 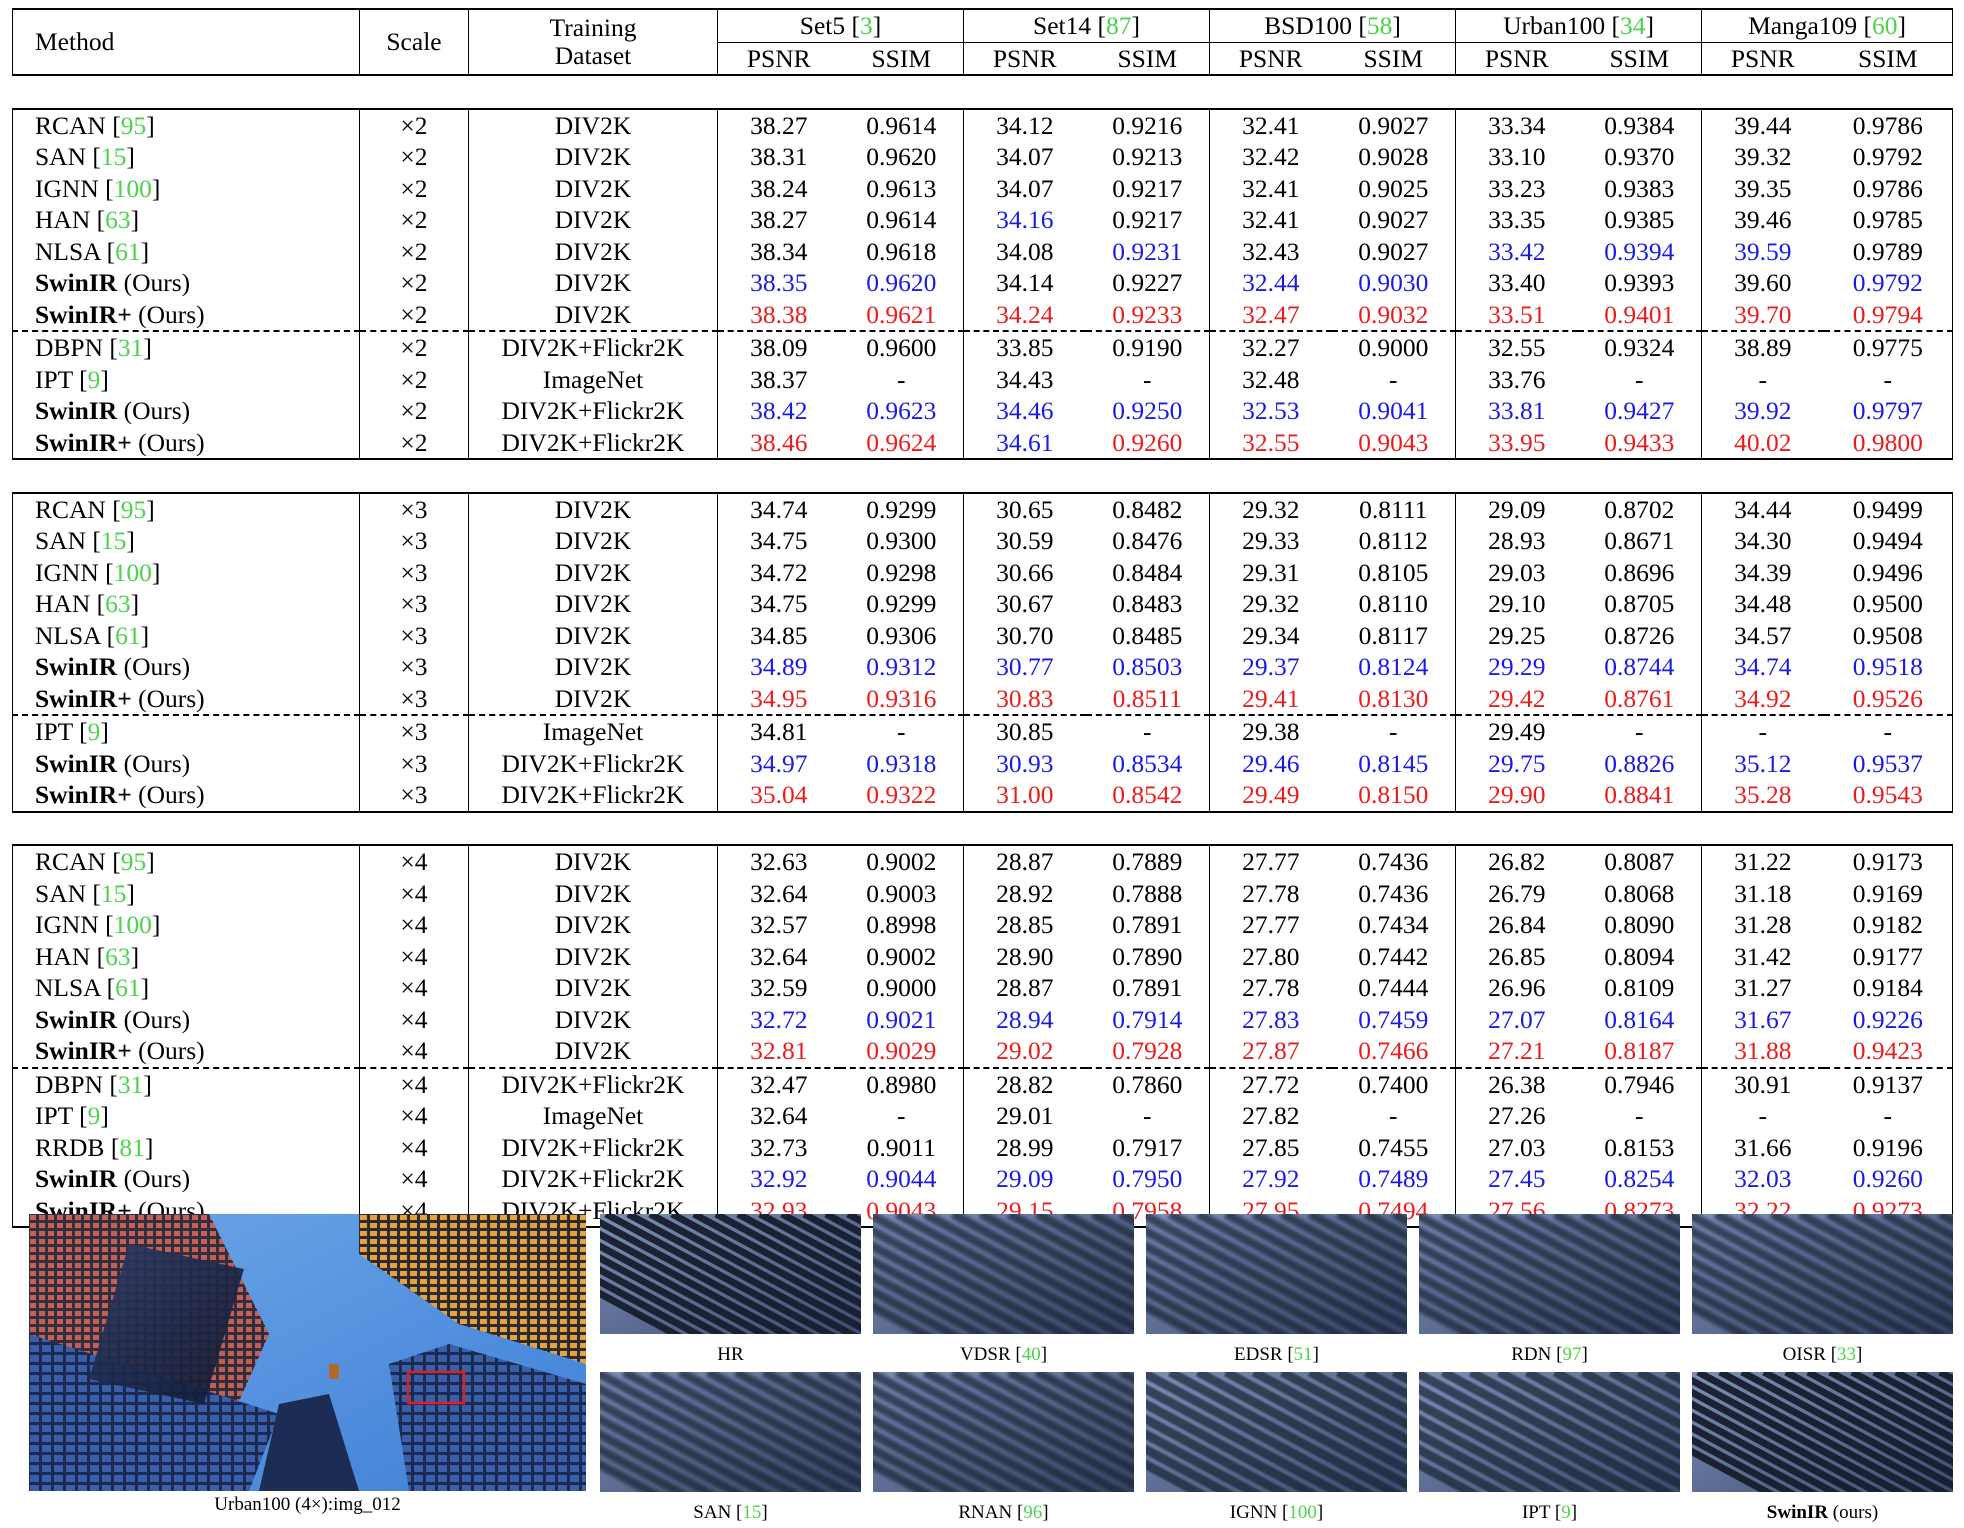 I want to click on psnr-value: 33.76, so click(x=1517, y=379).